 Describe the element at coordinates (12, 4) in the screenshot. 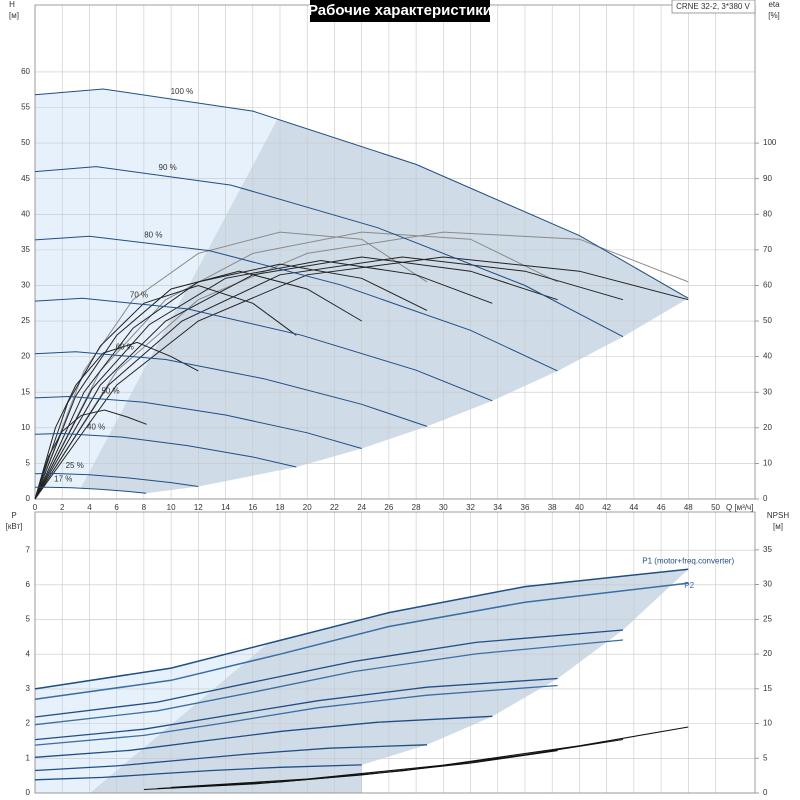

I see `y-axis-label: H` at that location.